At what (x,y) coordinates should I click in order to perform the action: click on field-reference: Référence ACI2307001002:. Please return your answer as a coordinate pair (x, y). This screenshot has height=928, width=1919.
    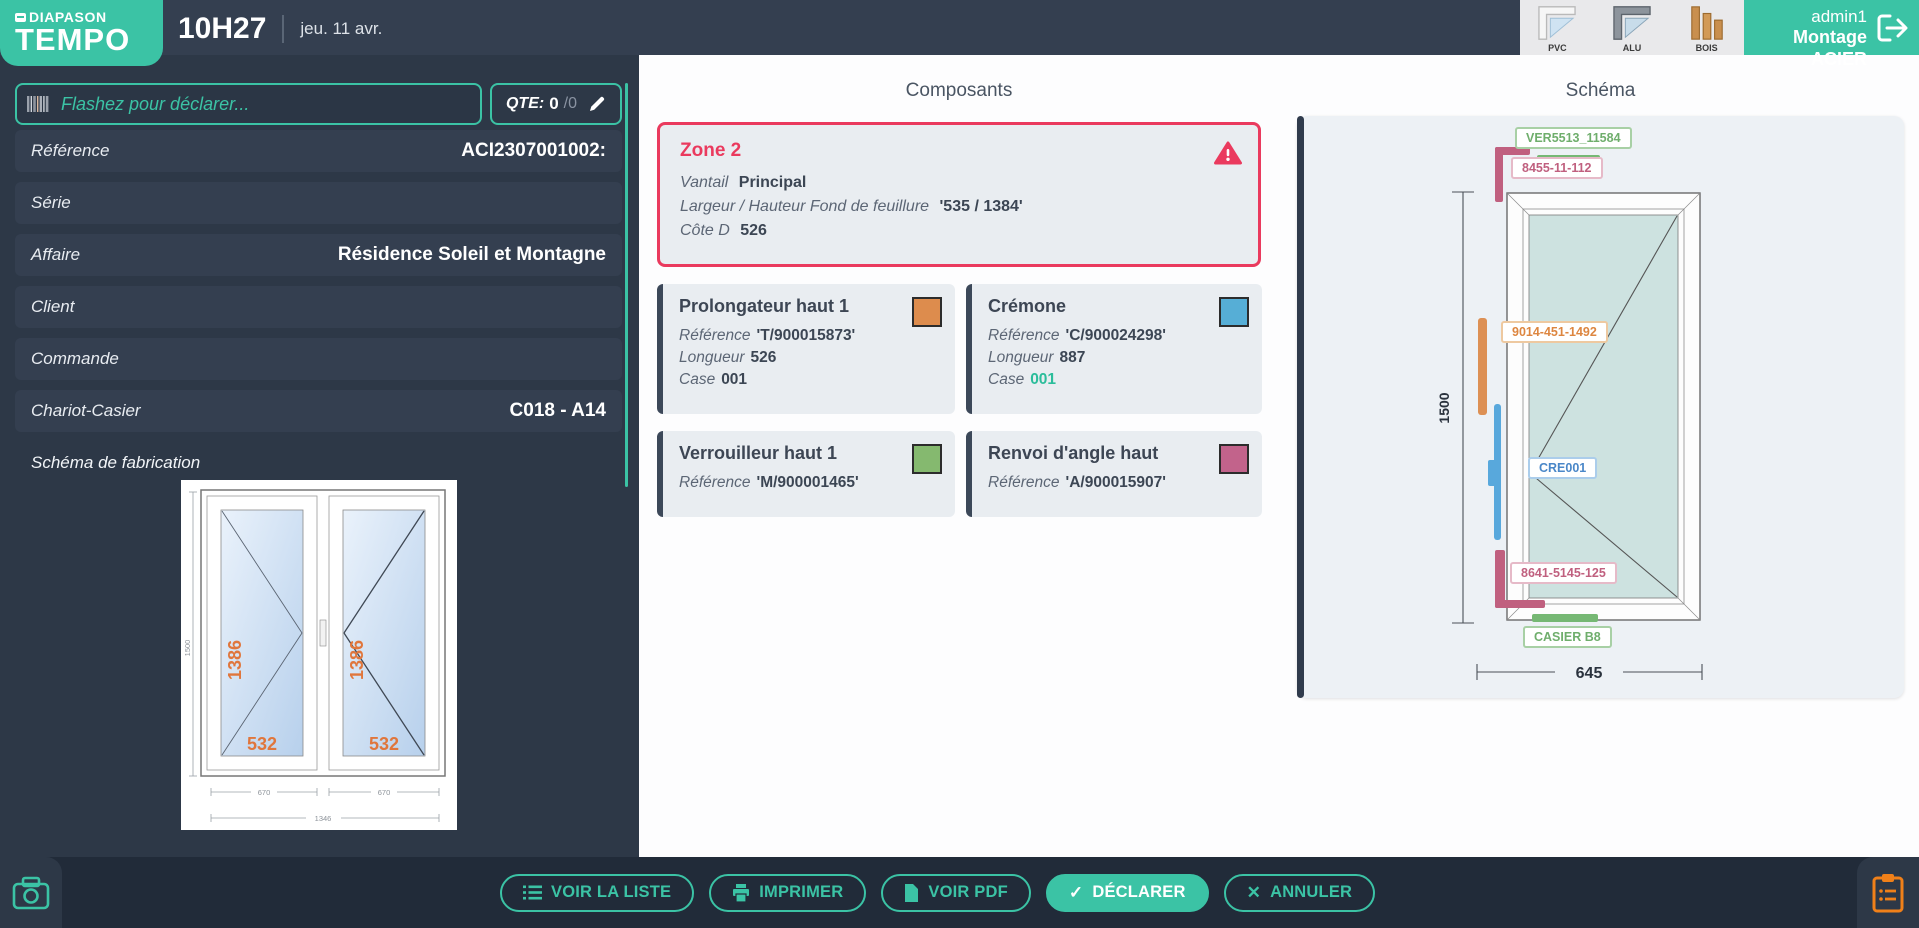
    Looking at the image, I should click on (318, 151).